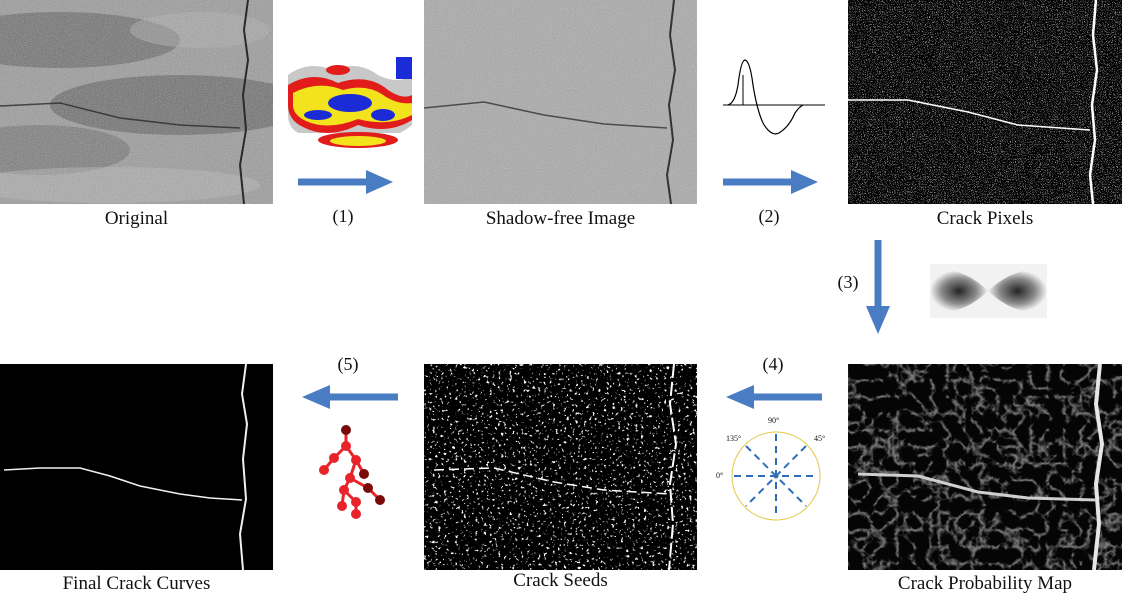  I want to click on caption-crack-pixels: Crack Pixels, so click(985, 218).